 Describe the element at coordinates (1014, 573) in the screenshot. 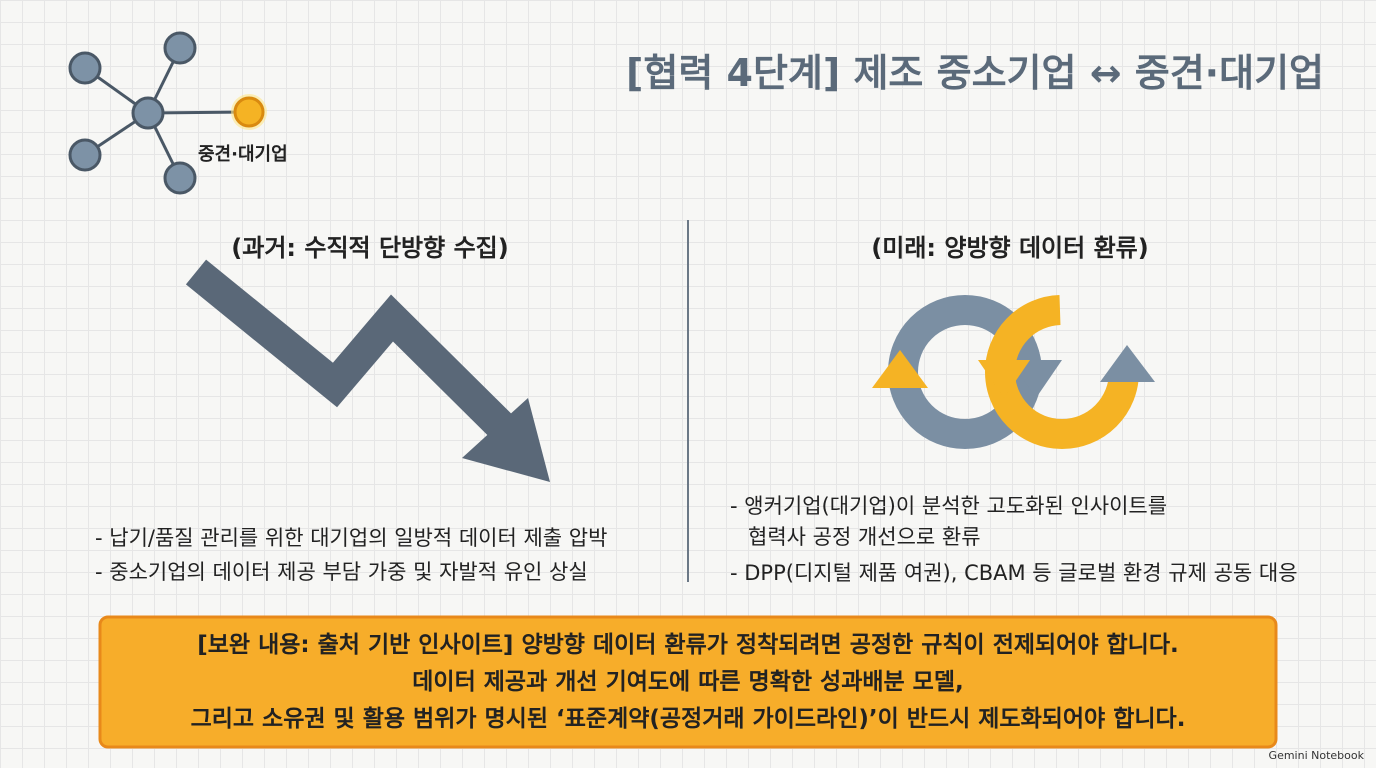

I see `future-bullet: - DPP(디지털 제품 여권), CBAM 등 글로벌 환경 규제 공동 대응` at that location.